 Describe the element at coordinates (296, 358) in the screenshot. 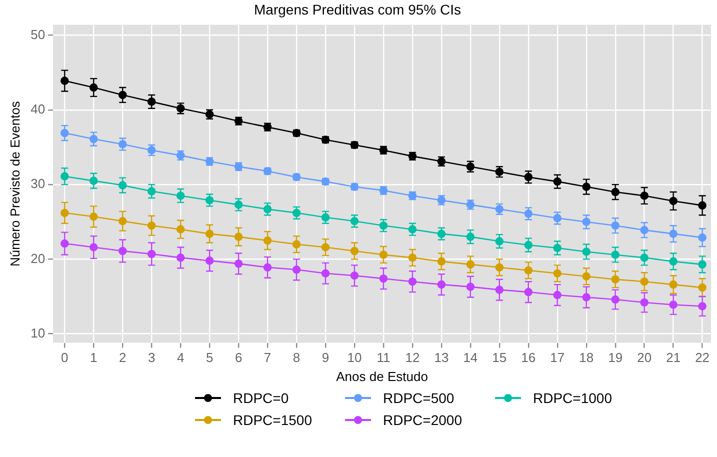

I see `x-tick-label: 8` at that location.